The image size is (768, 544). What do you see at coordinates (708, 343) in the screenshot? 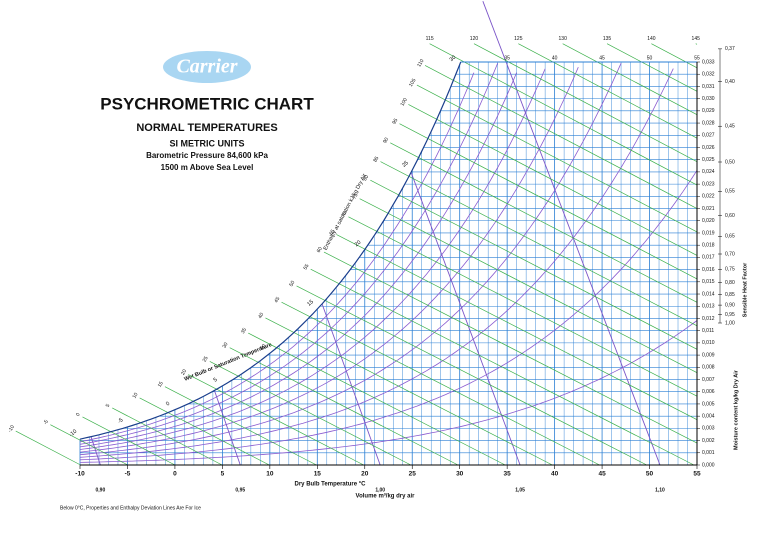
I see `y-tick-label: 0,010` at bounding box center [708, 343].